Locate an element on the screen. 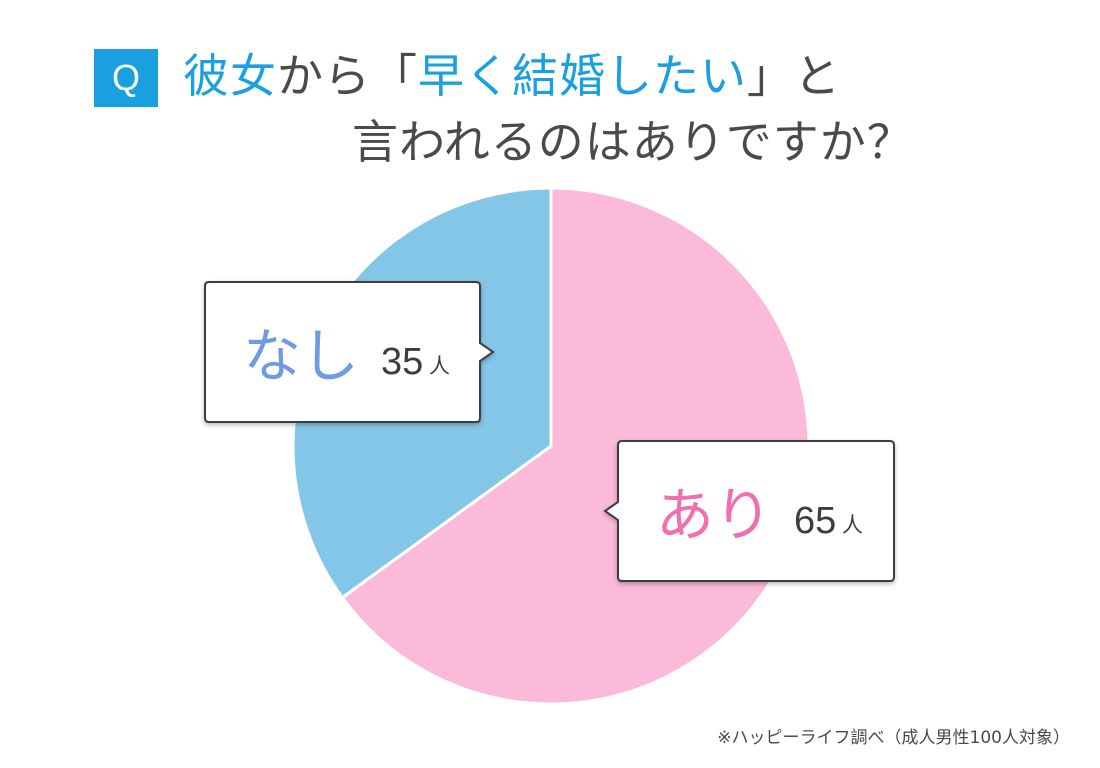  title-line-1: 彼女から「早く結婚したい」と is located at coordinates (512, 76).